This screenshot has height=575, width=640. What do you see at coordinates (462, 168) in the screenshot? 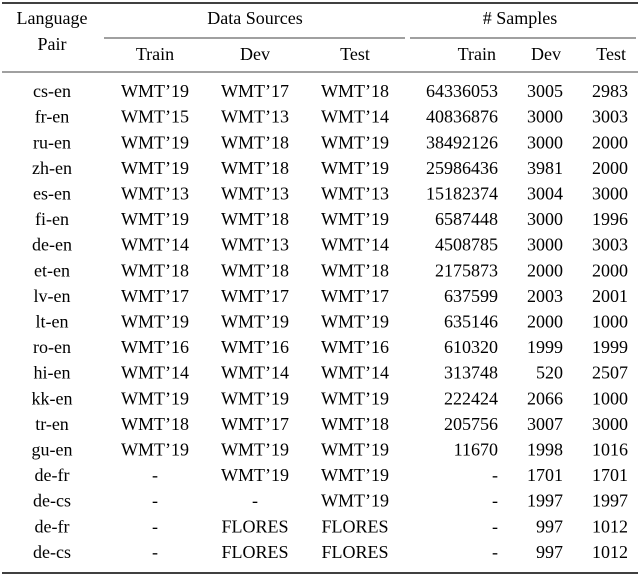
I see `cell: 25986436` at bounding box center [462, 168].